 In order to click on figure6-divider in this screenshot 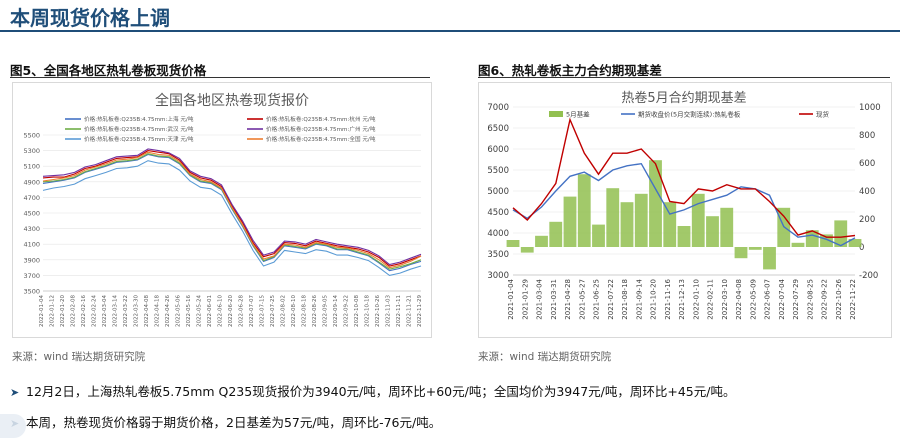, I will do `click(684, 77)`.